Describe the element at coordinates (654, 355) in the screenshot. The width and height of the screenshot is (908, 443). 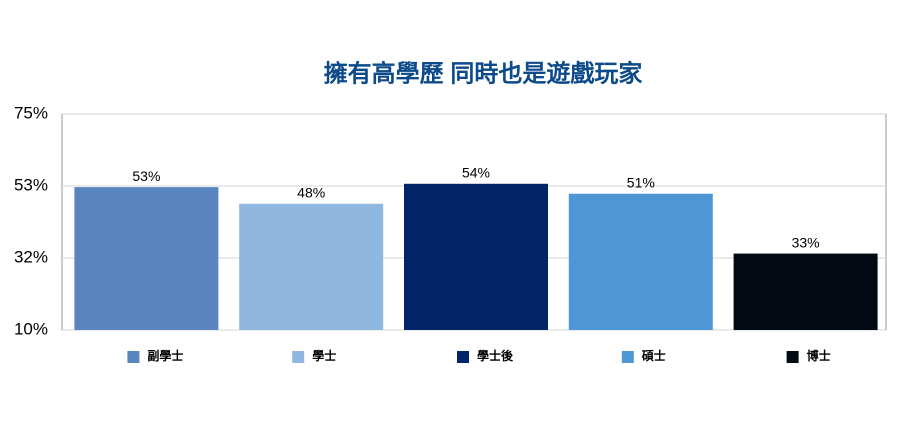
I see `legend-label: 碩士` at that location.